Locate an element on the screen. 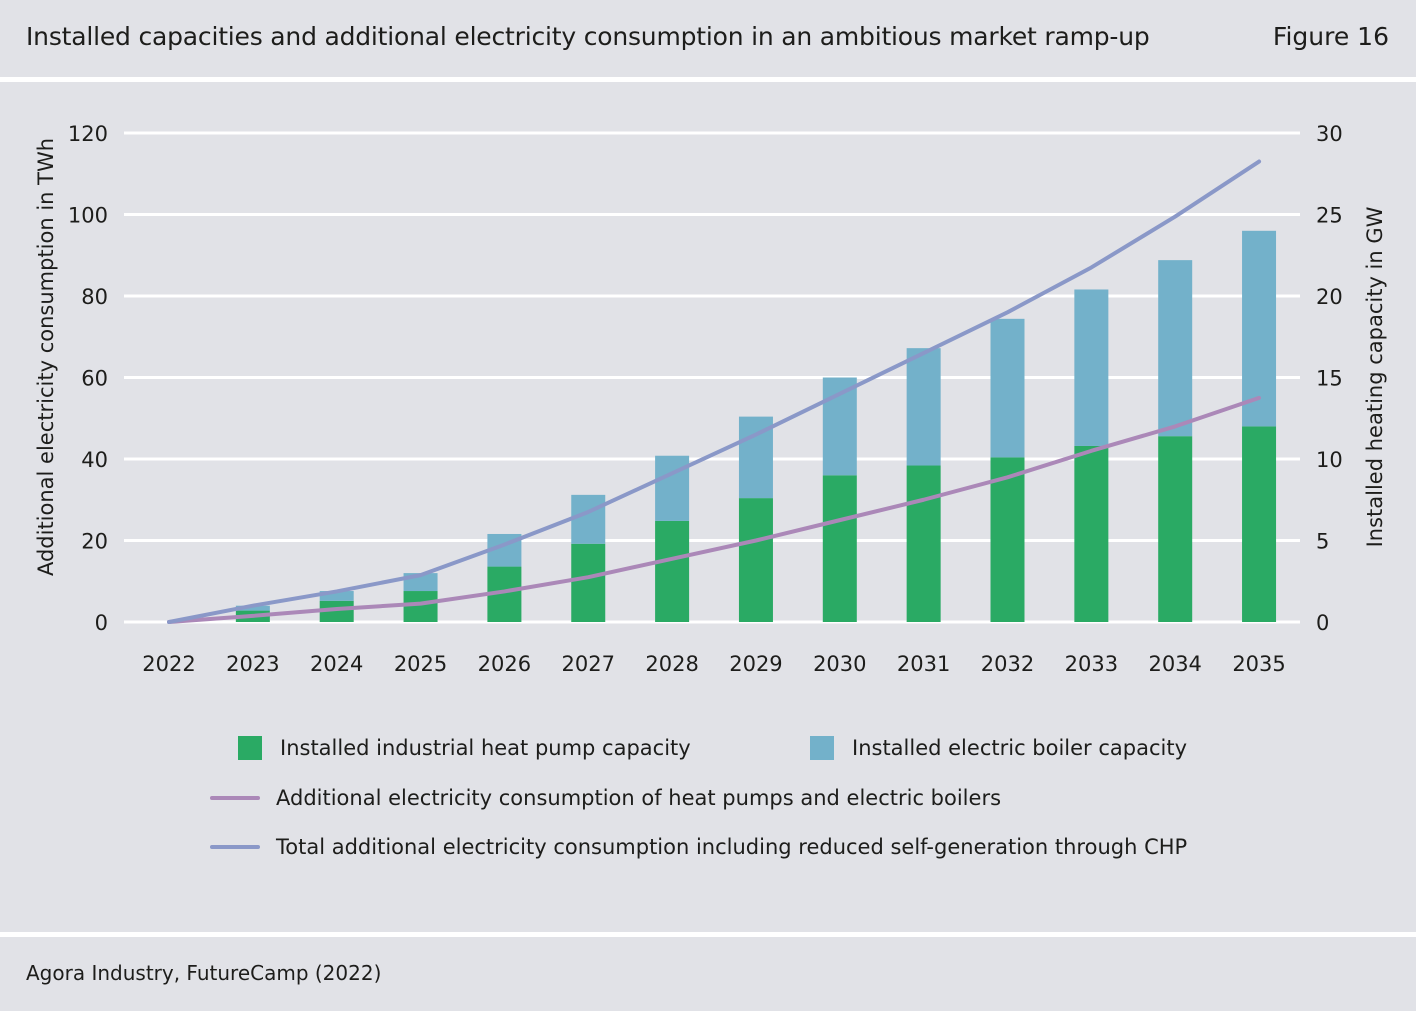  y-right-tick-label: 30 is located at coordinates (1329, 134).